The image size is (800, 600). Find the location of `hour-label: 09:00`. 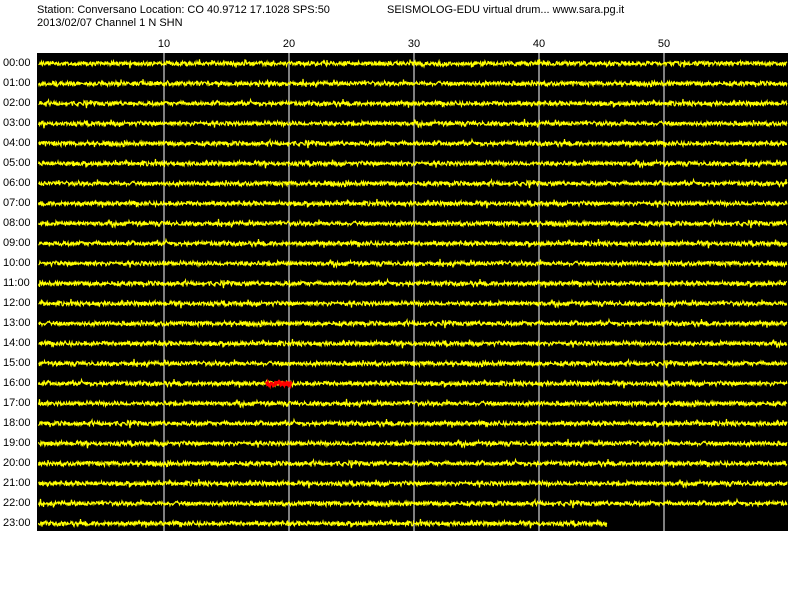

hour-label: 09:00 is located at coordinates (17, 243).